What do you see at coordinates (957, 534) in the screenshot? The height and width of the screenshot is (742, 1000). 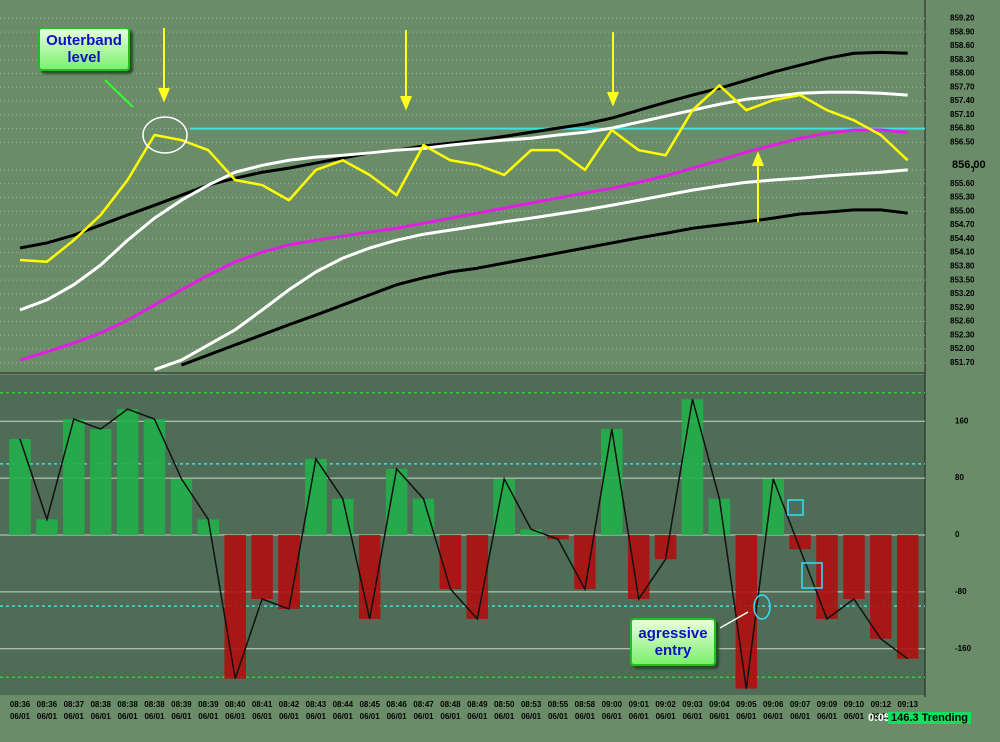 I see `y-tick-label: 0` at bounding box center [957, 534].